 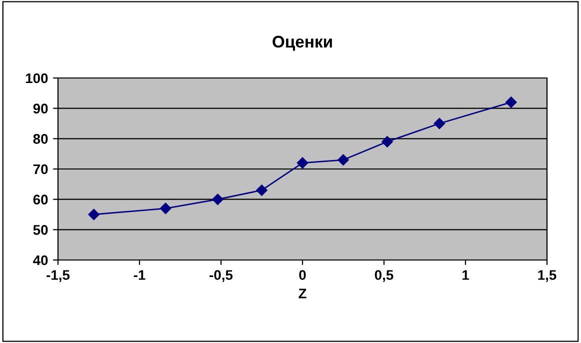 I want to click on x-tick-label: 0, so click(x=302, y=275).